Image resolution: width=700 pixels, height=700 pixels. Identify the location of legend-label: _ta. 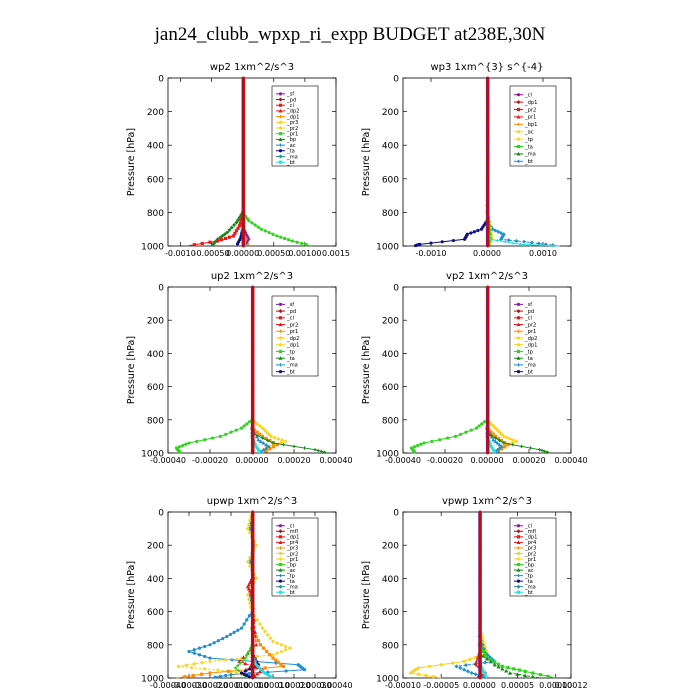
(290, 582).